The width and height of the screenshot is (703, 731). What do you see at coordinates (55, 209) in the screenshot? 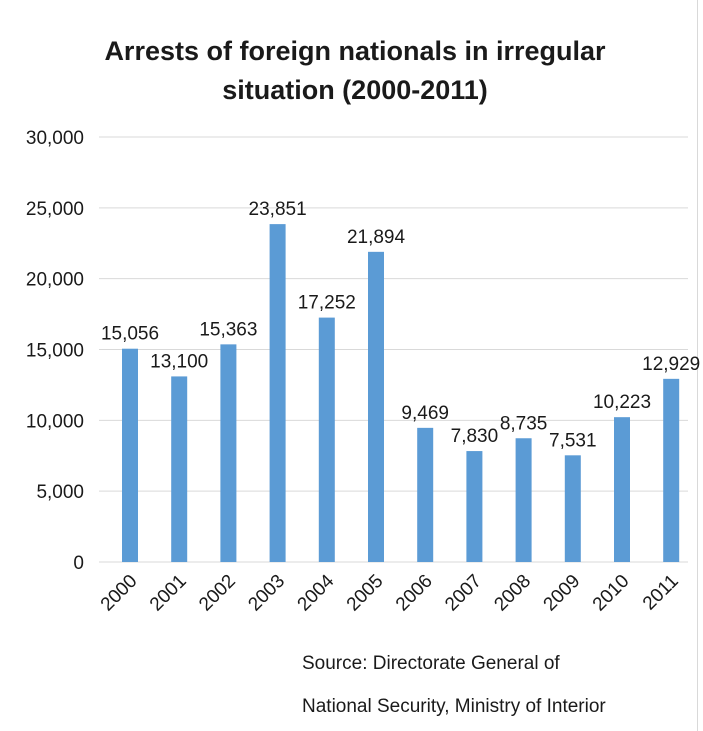
I see `y-tick-label: 25,000` at bounding box center [55, 209].